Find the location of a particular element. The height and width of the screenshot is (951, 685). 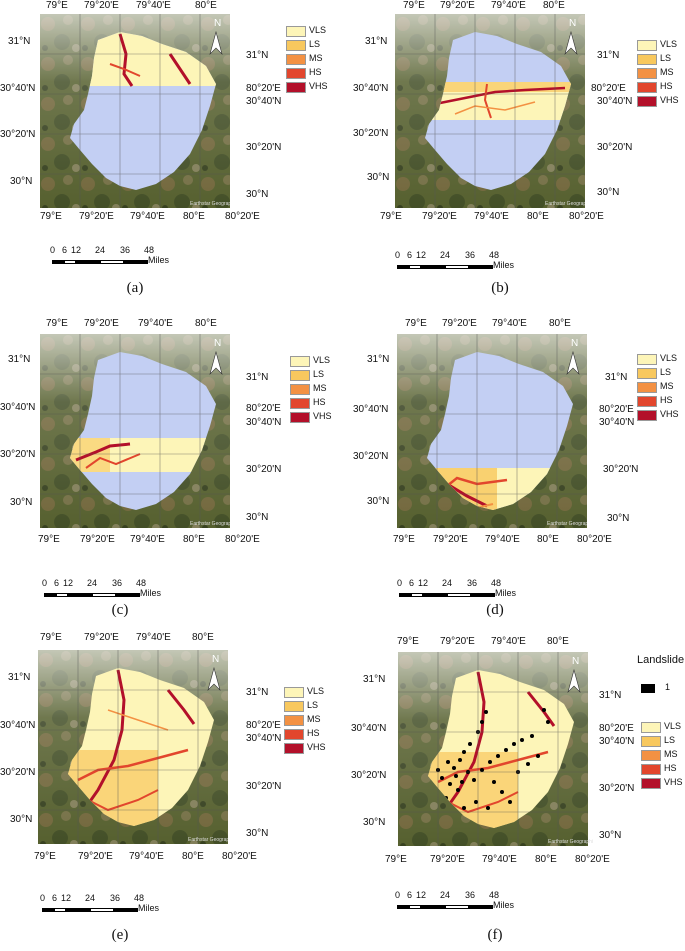

panel-caption: (e) is located at coordinates (120, 935).